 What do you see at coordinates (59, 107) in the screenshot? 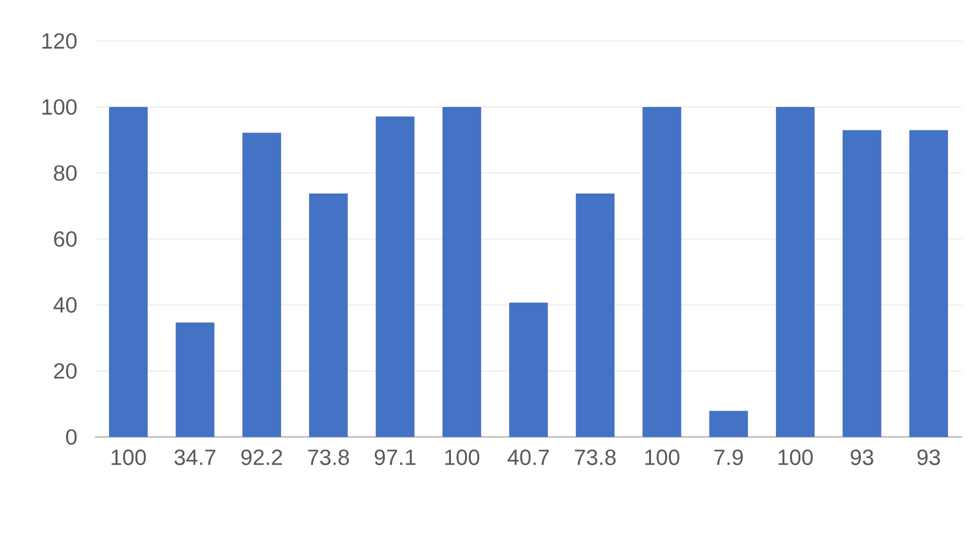
I see `y-tick-label: 100` at bounding box center [59, 107].